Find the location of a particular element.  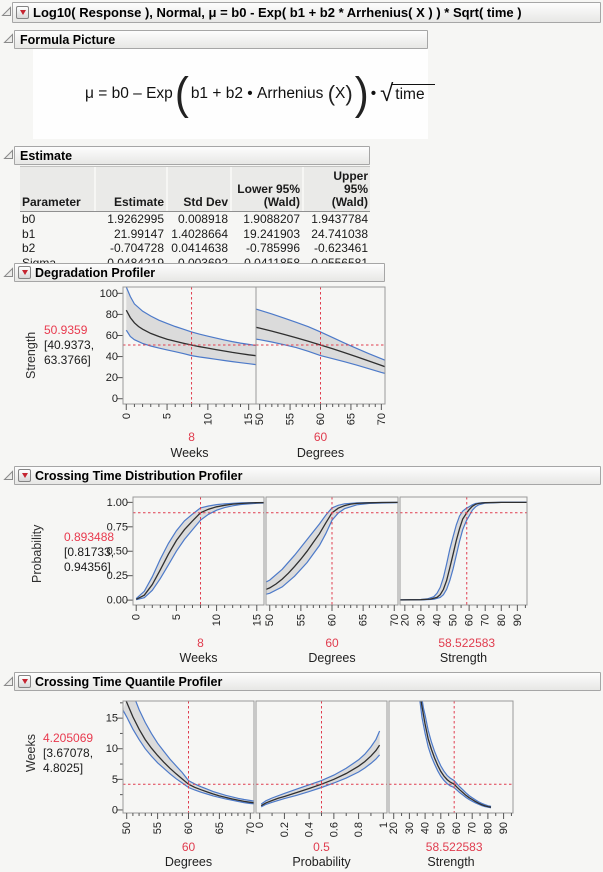

svg-text: 5 is located at coordinates (115, 780).